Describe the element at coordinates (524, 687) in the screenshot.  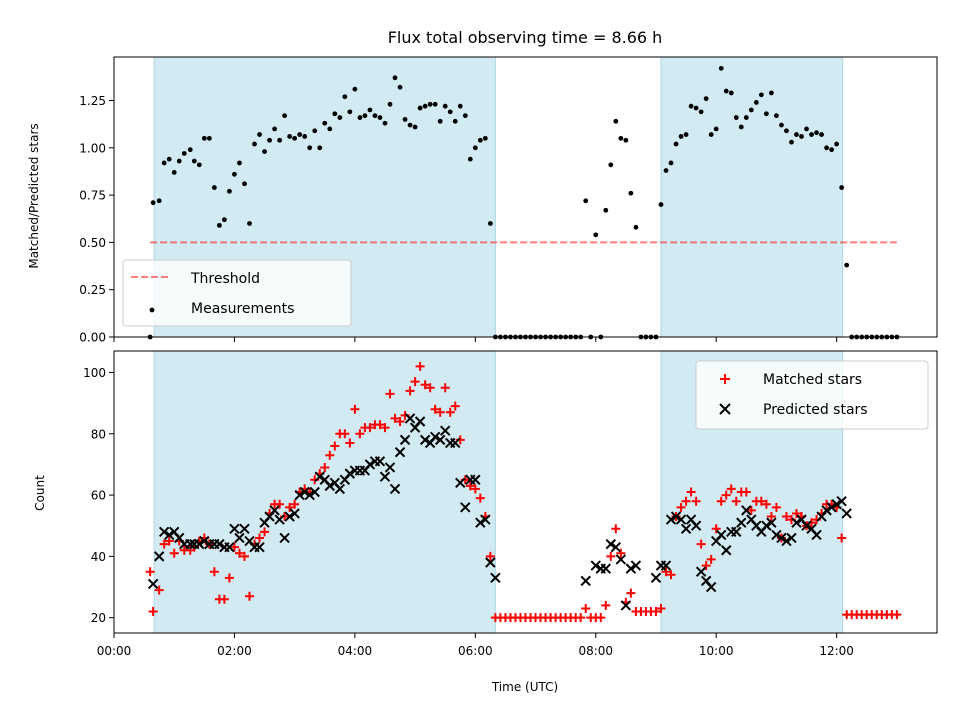
I see `x-axis-label: Time (UTC)` at that location.